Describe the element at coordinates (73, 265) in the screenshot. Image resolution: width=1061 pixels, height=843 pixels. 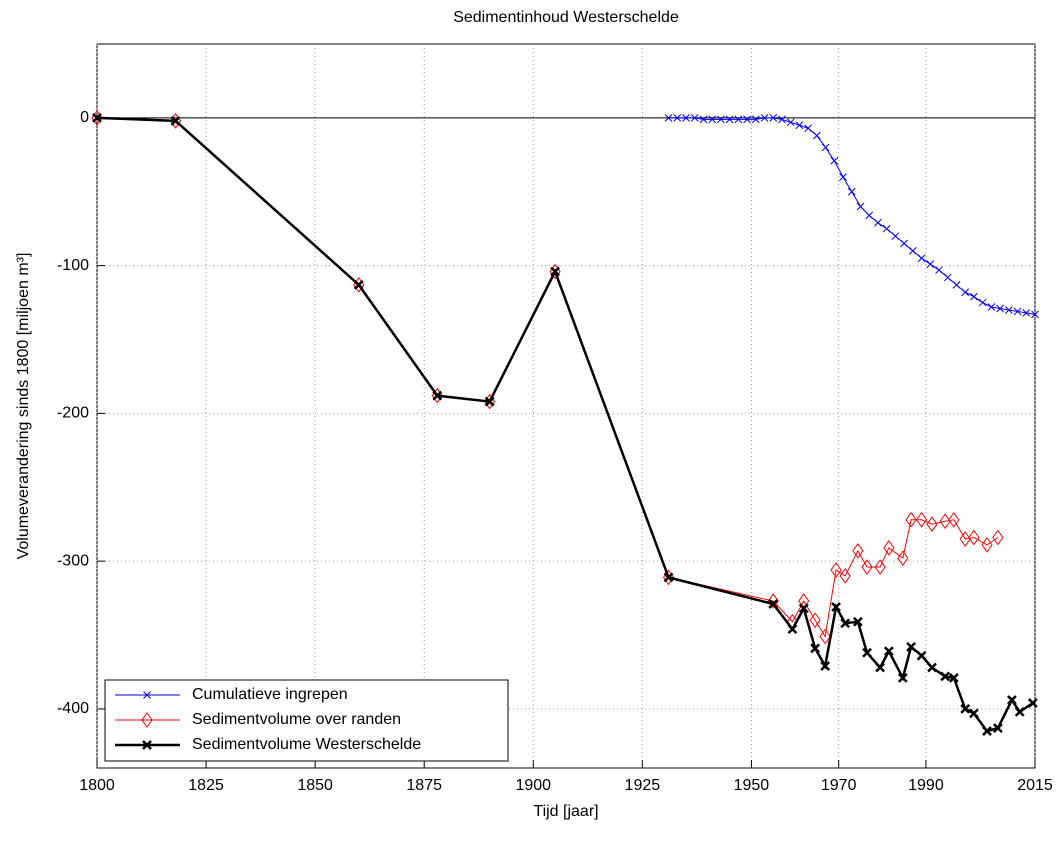
I see `y-tick-label: -100` at that location.